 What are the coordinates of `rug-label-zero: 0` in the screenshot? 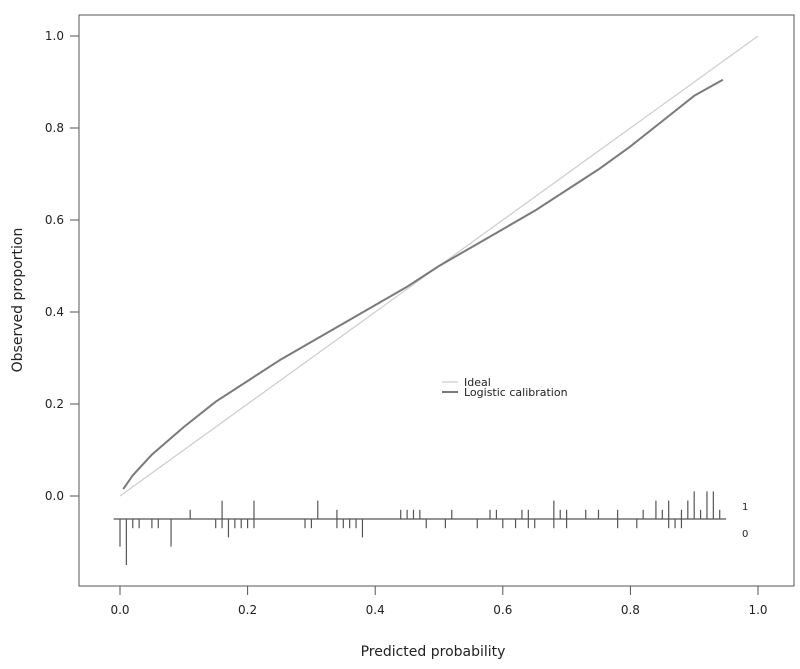 It's located at (745, 534).